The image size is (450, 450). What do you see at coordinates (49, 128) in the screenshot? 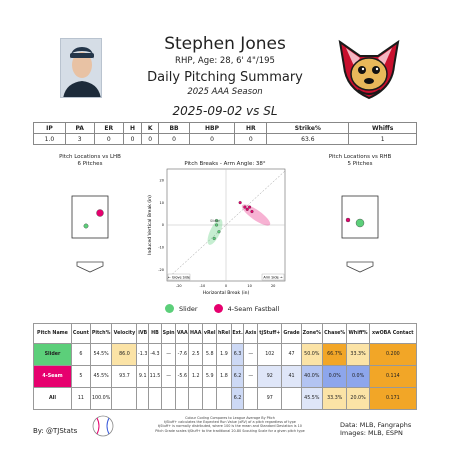
I see `stat-header: IP` at bounding box center [49, 128].